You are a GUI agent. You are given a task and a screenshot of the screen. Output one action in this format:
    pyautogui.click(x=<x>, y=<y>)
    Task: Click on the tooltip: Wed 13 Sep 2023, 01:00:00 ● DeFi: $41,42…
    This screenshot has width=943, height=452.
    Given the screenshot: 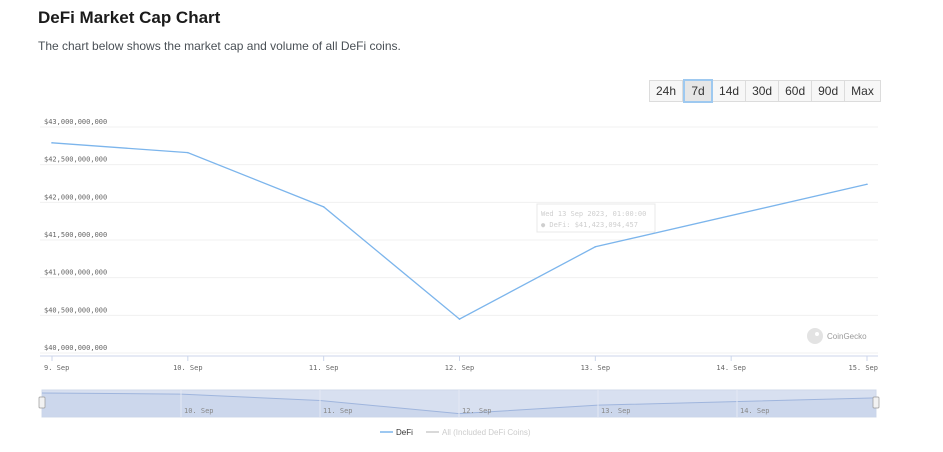 What is the action you would take?
    pyautogui.click(x=596, y=218)
    